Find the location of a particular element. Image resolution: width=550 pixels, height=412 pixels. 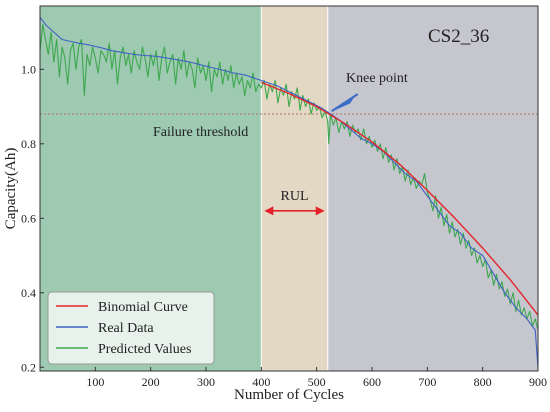

x-tick-label: 500 is located at coordinates (317, 382).